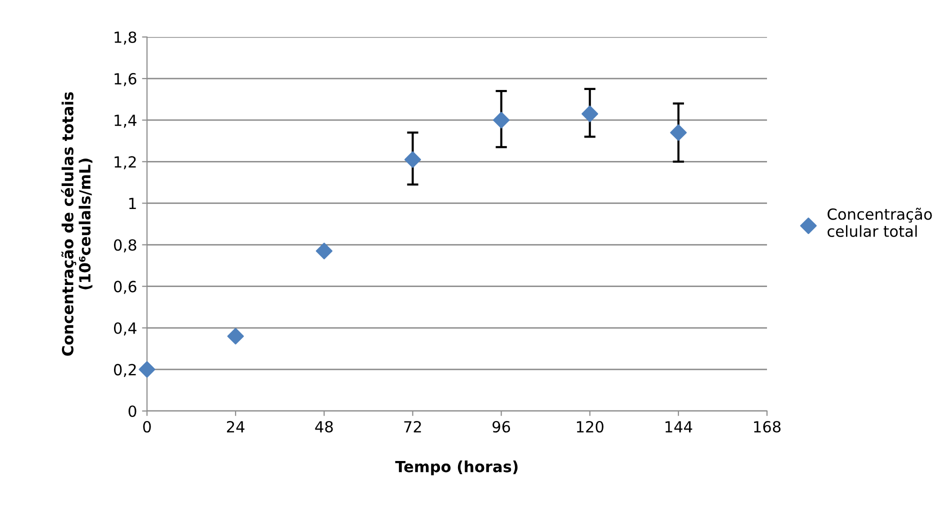 The height and width of the screenshot is (515, 949). I want to click on legend-label: Concentração celular total, so click(880, 222).